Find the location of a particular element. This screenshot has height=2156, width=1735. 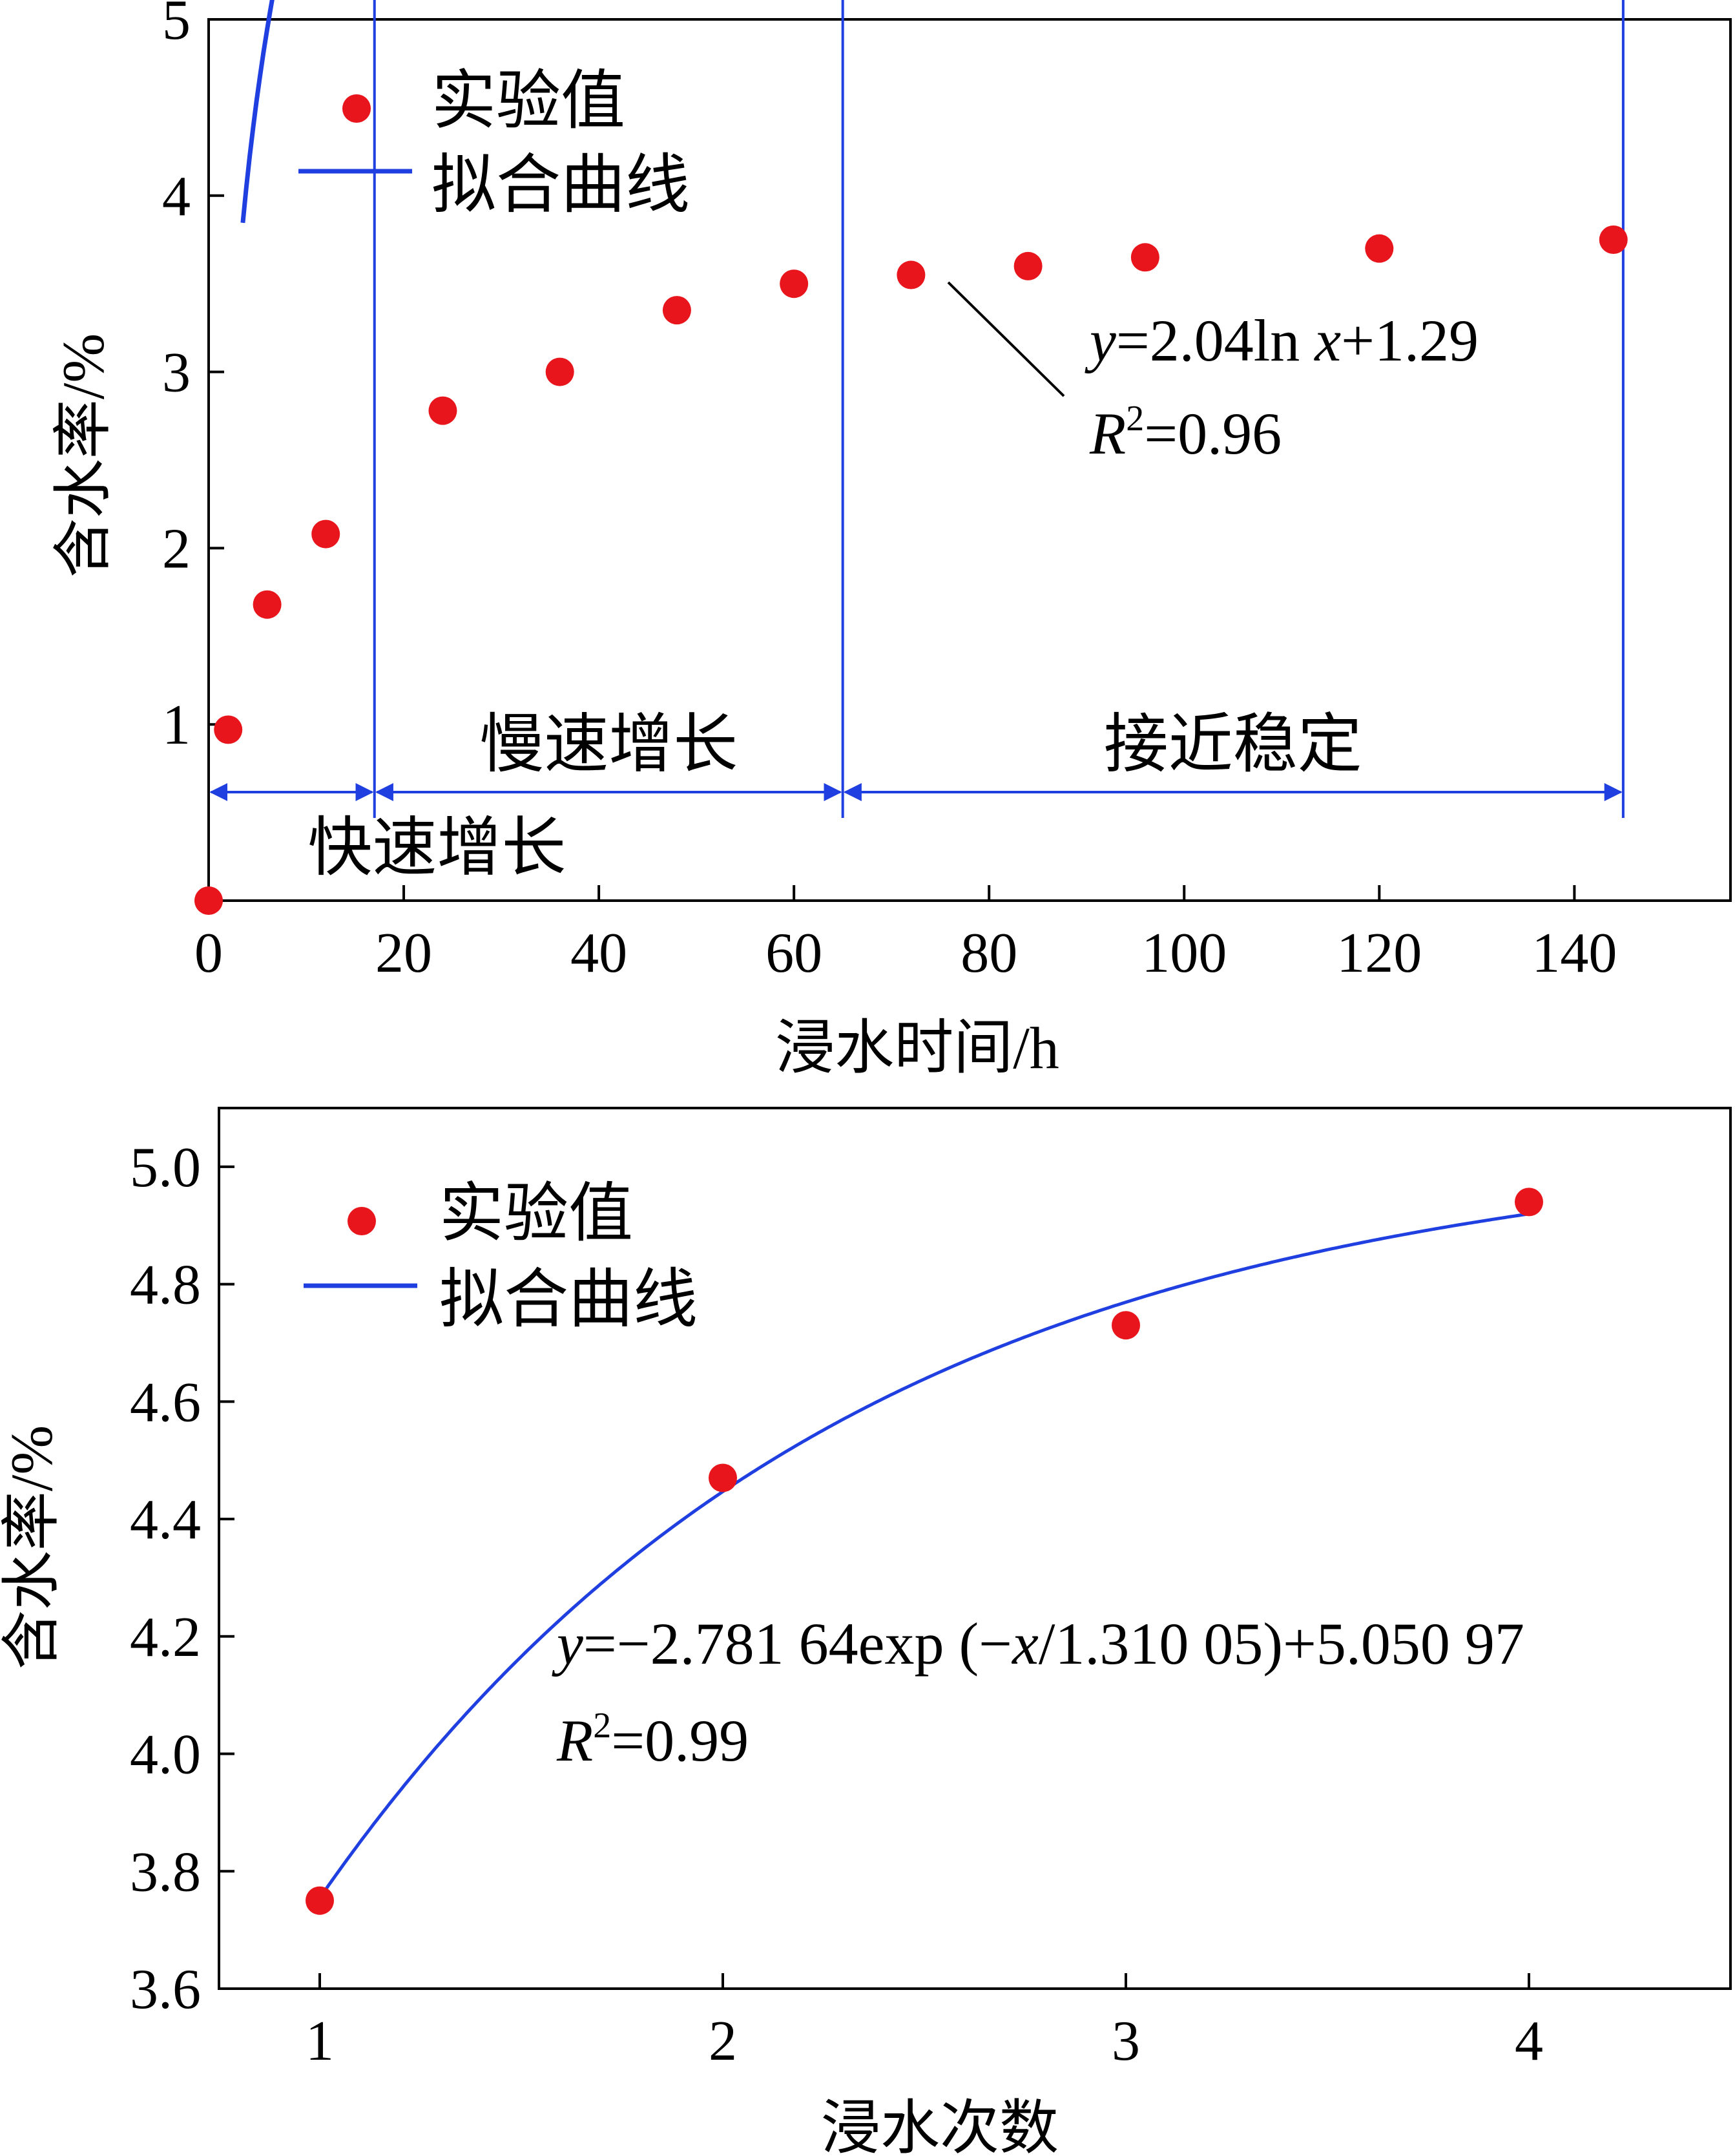

stage-label: 接近稳定 is located at coordinates (1233, 744).